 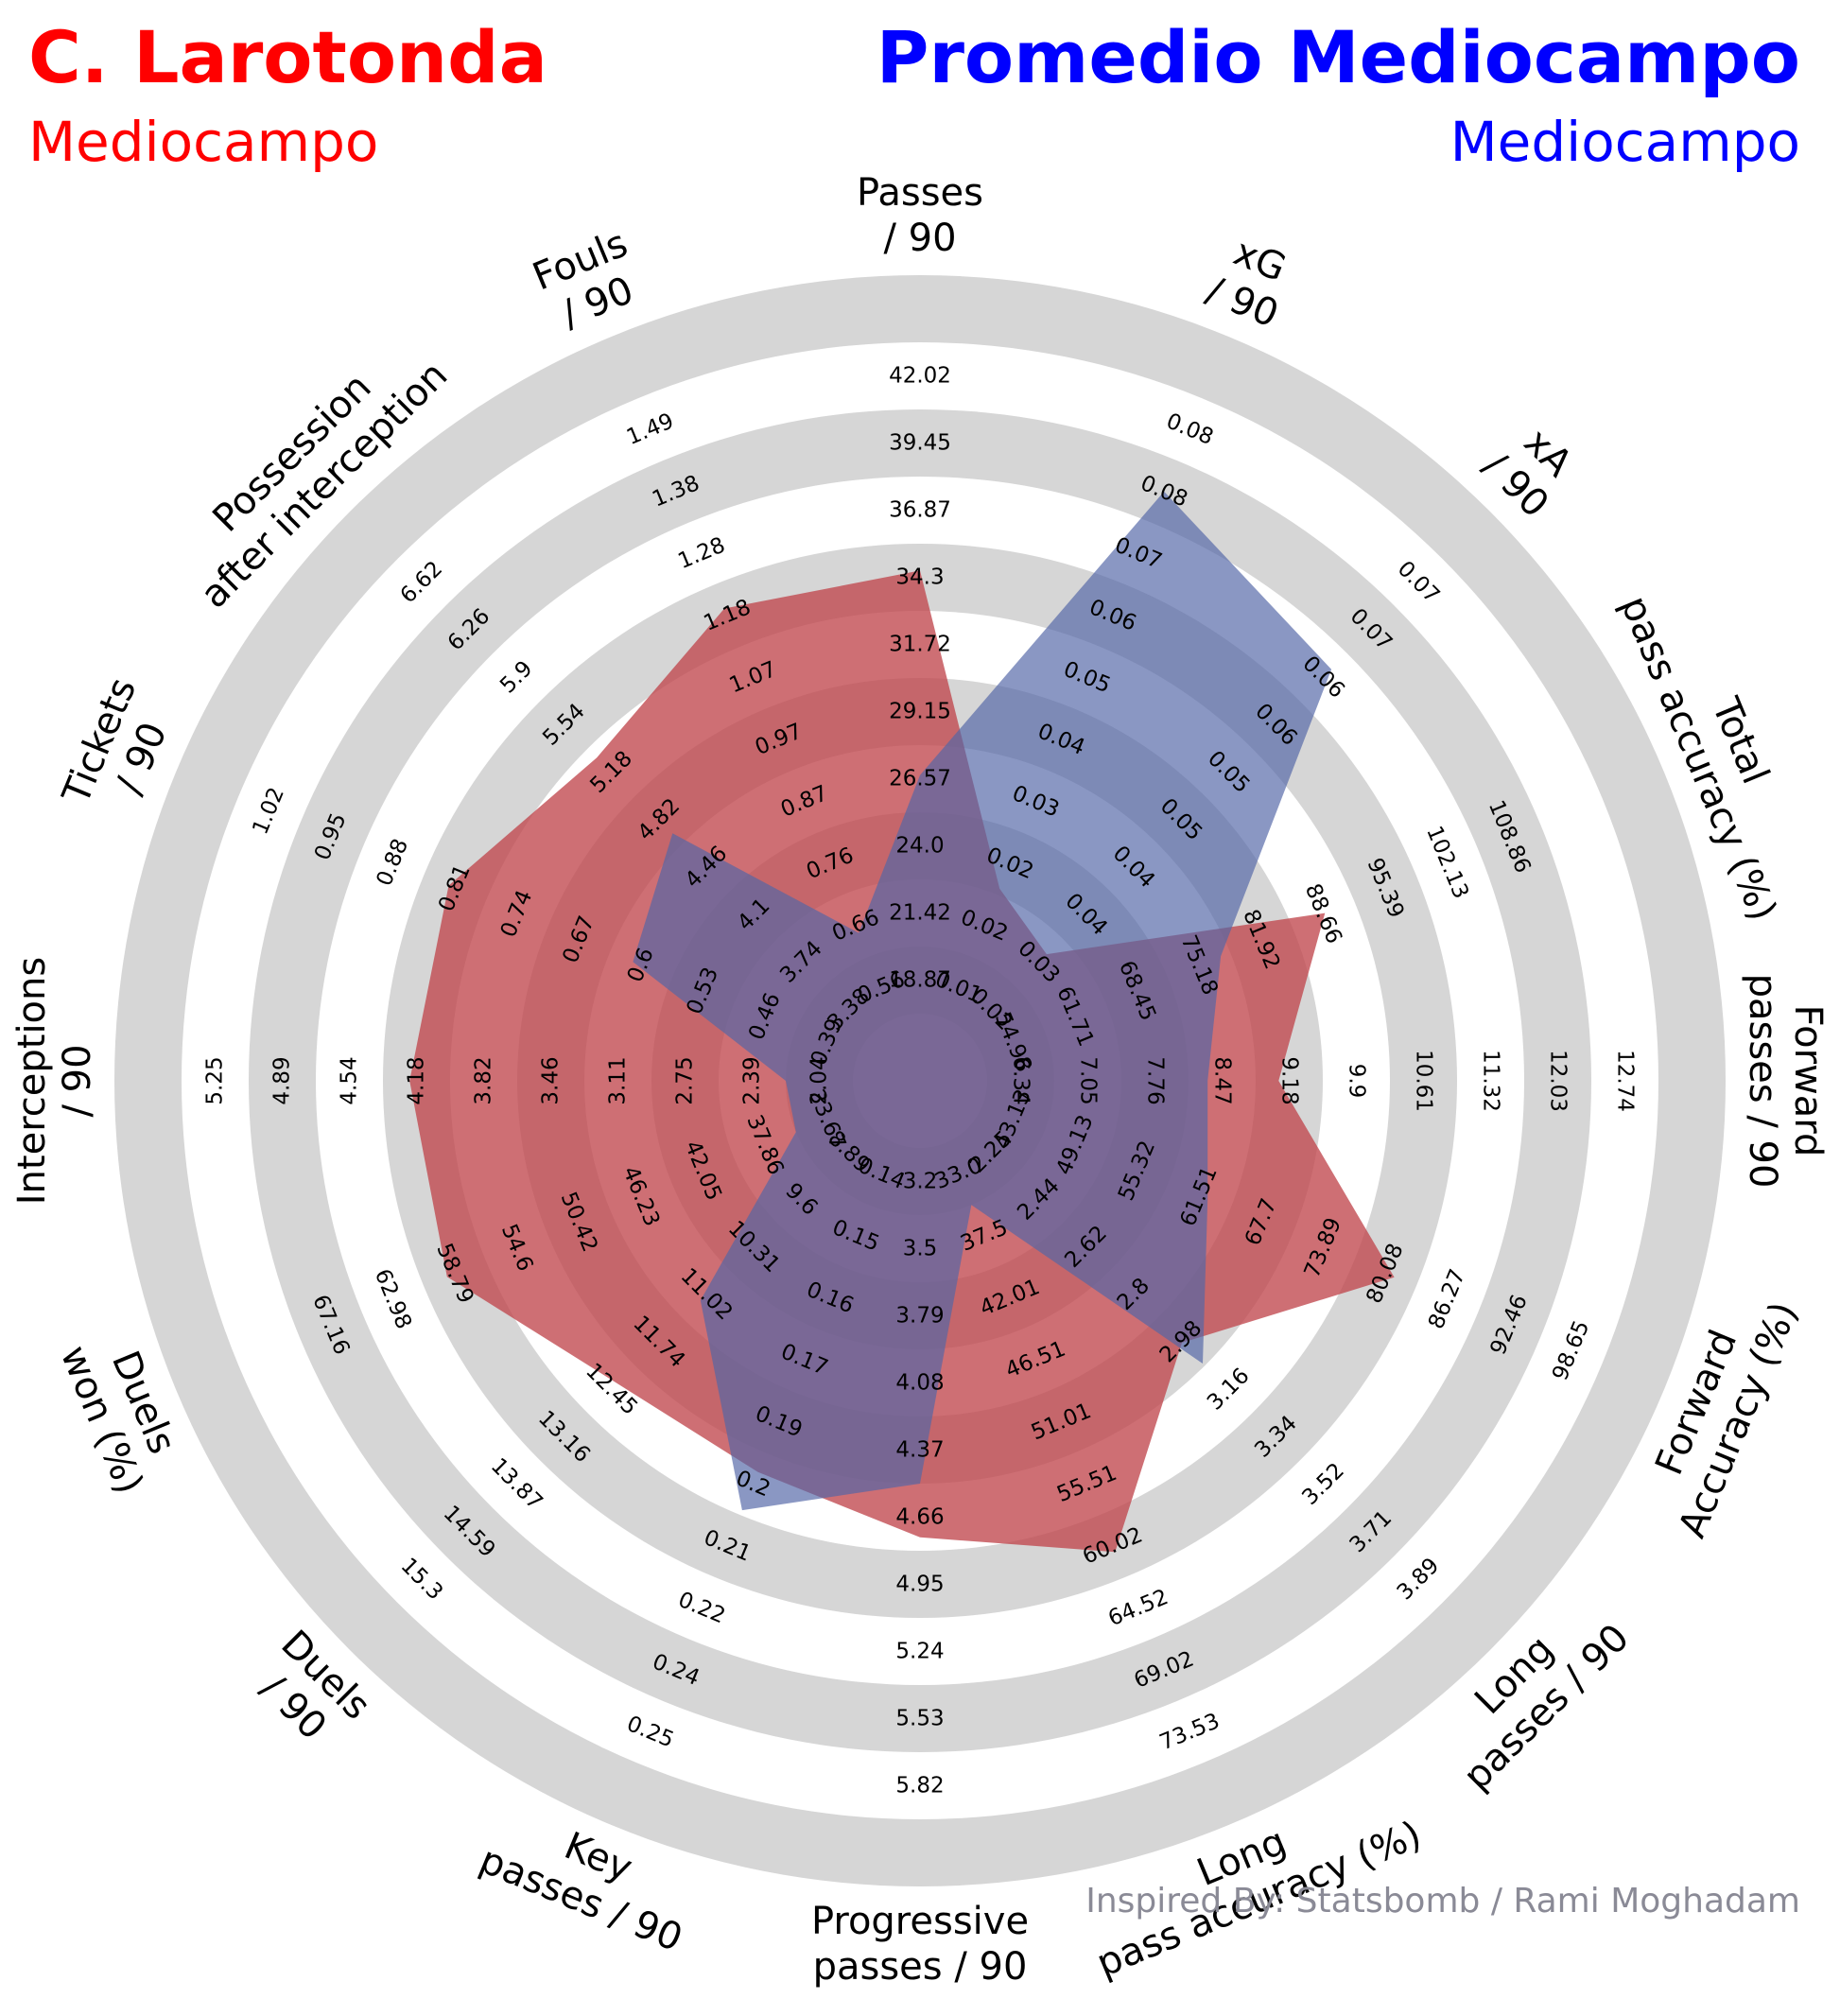 What do you see at coordinates (1222, 1080) in the screenshot?
I see `tick-label: 8.47` at bounding box center [1222, 1080].